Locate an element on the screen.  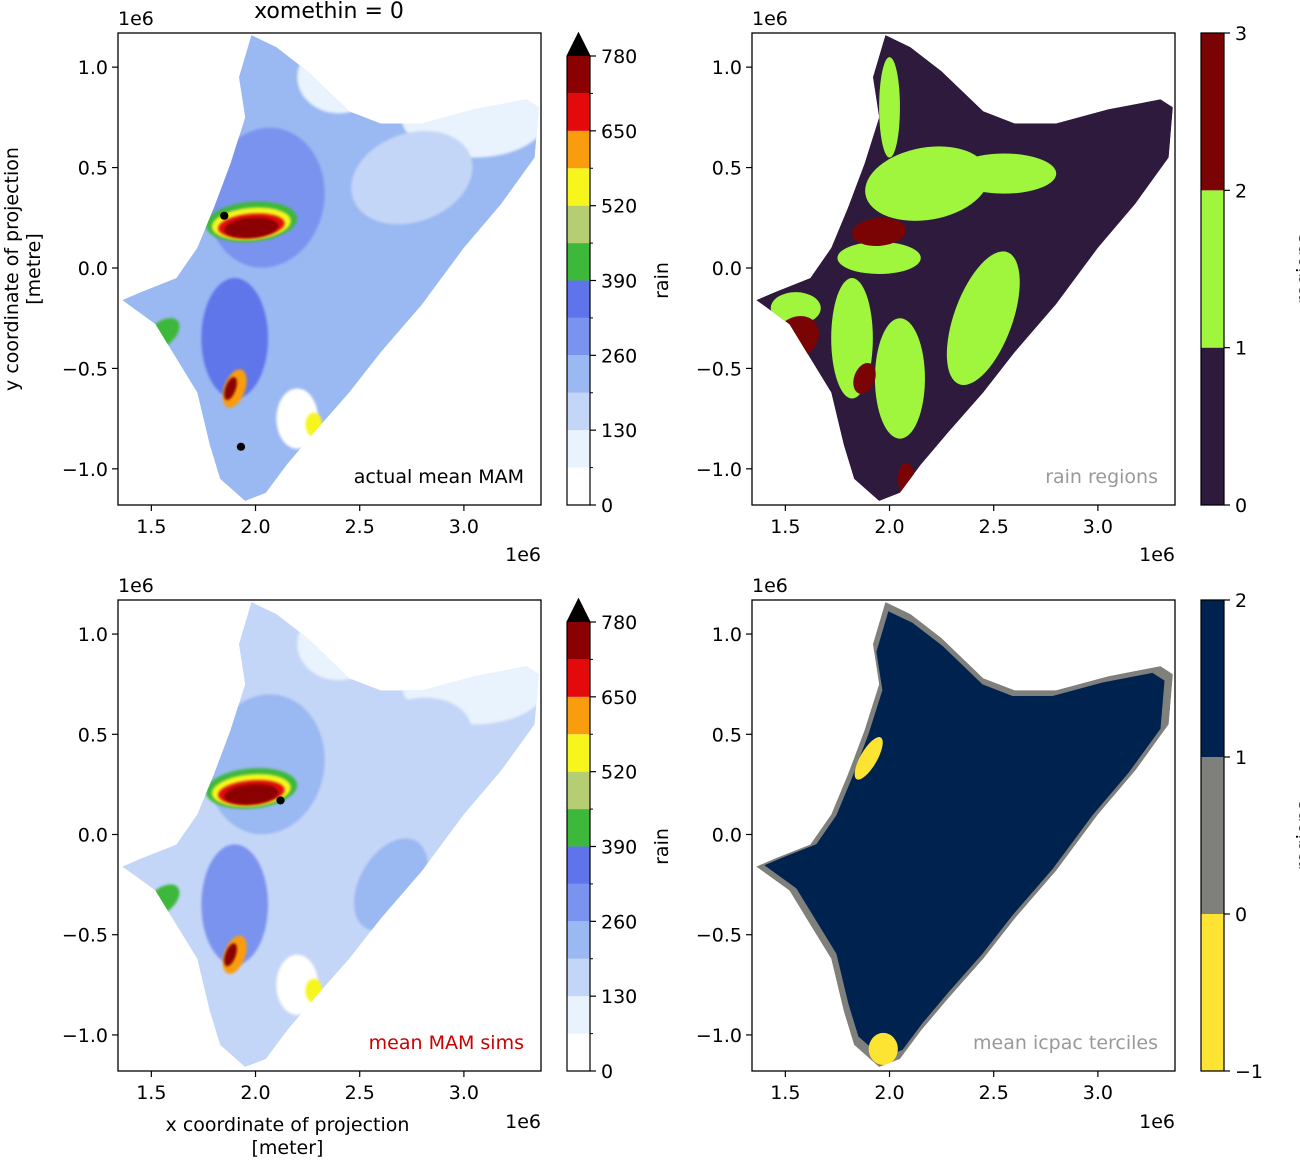
colorbar-label: regions is located at coordinates (1296, 269).